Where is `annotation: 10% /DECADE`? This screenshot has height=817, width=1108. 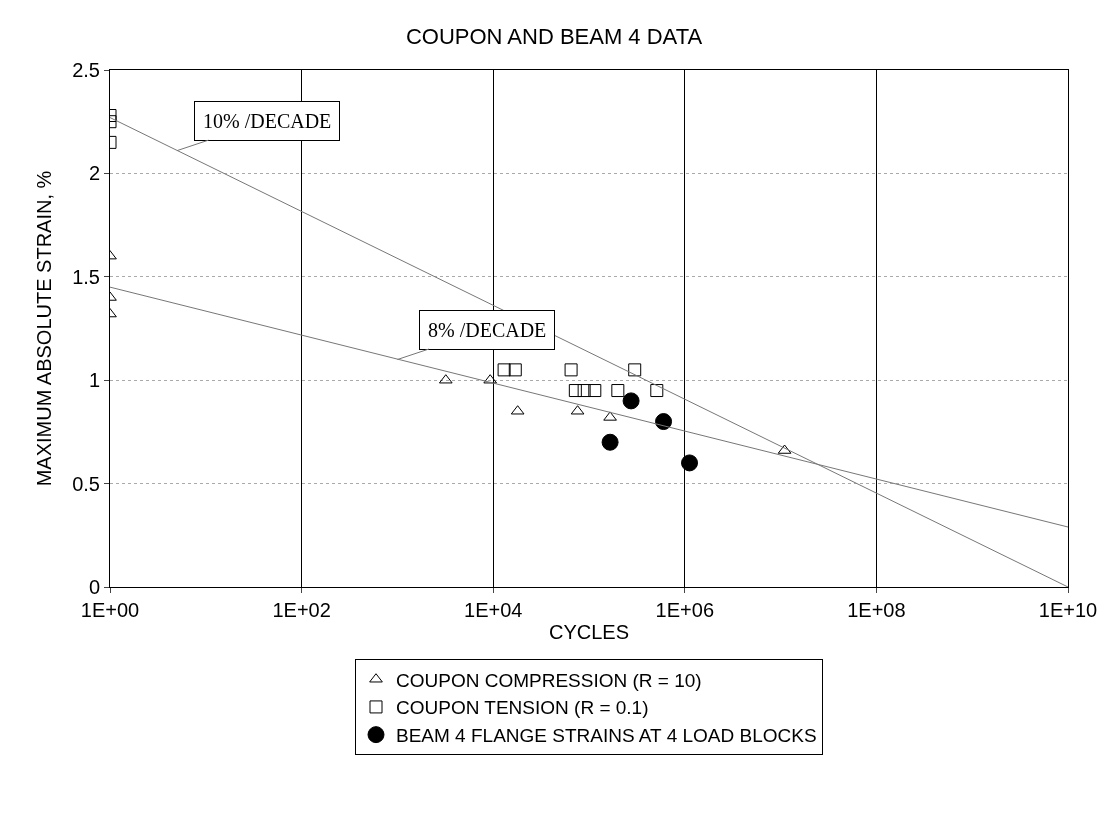
annotation: 10% /DECADE is located at coordinates (267, 121).